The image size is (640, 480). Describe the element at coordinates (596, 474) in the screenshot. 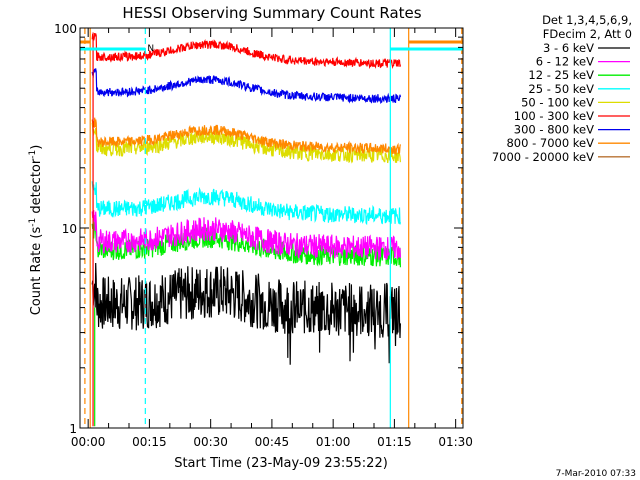

I see `footer-date: 7-Mar-2010 07:33` at that location.